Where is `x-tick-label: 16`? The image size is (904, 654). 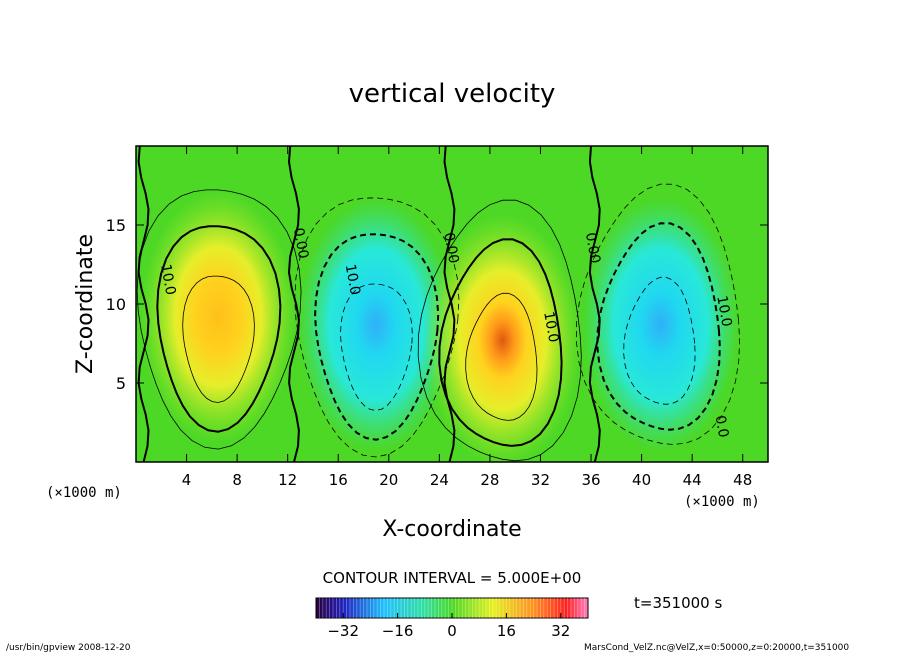 x-tick-label: 16 is located at coordinates (338, 480).